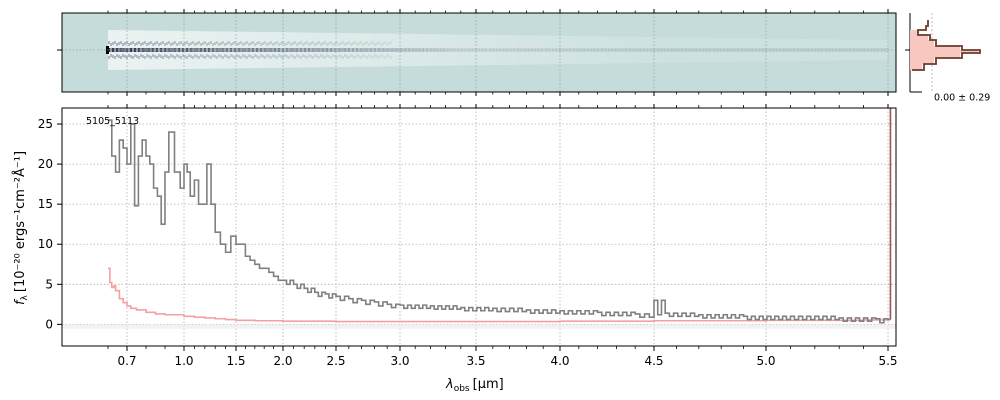 This screenshot has height=400, width=1000. Describe the element at coordinates (462, 389) in the screenshot. I see `x-axis-title-sub: obs` at that location.